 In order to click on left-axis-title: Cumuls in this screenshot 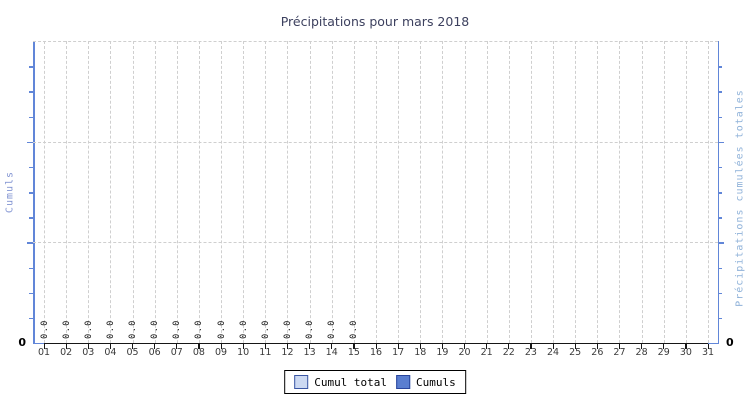, I will do `click(10, 192)`.